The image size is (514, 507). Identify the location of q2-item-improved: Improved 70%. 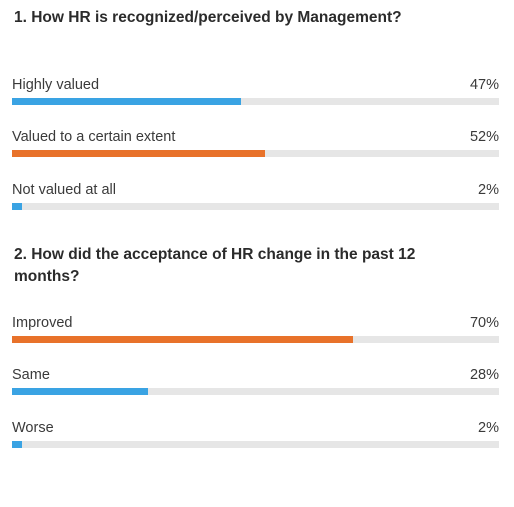
(255, 334).